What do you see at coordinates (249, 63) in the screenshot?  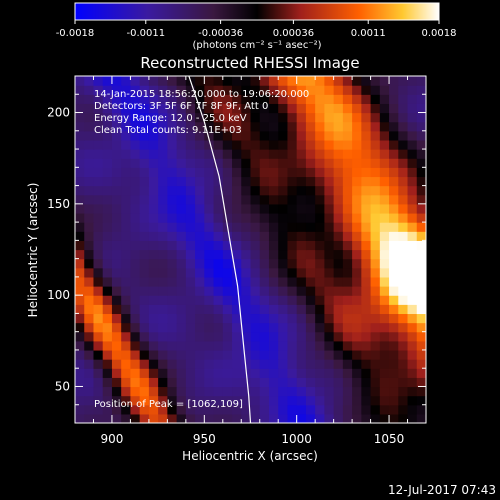 I see `chart-title: Reconstructed RHESSI Image` at bounding box center [249, 63].